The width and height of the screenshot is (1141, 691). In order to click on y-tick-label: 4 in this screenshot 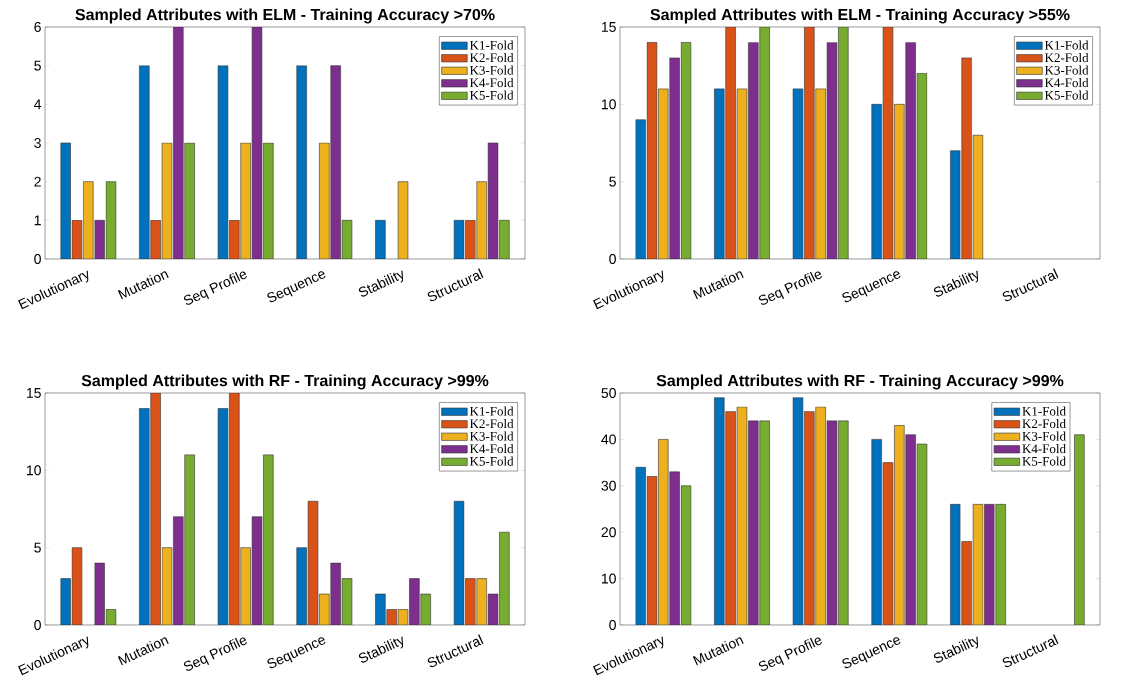, I will do `click(38, 104)`.